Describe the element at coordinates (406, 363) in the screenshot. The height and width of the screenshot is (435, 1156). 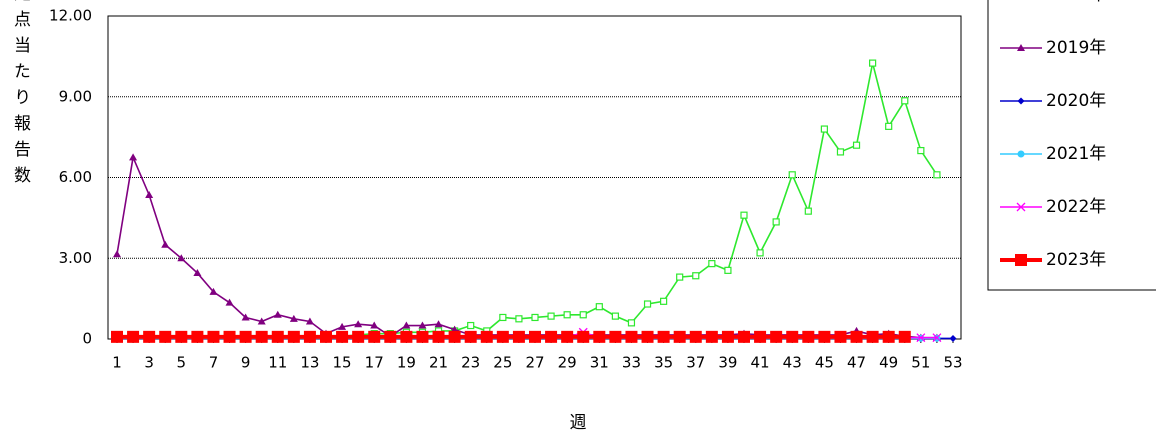
I see `x-tick-label: 19` at that location.